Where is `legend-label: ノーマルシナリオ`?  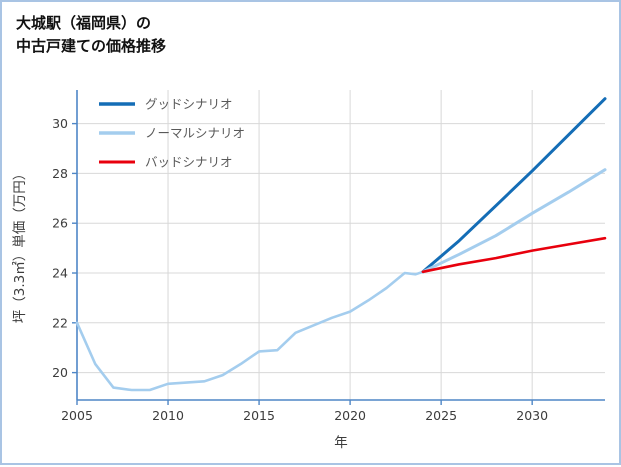
legend-label: ノーマルシナリオ is located at coordinates (195, 133).